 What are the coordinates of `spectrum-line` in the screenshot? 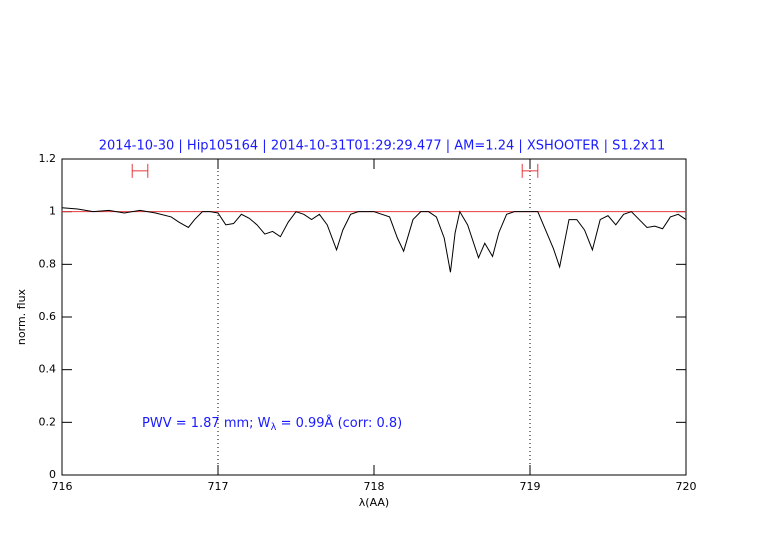 It's located at (374, 240).